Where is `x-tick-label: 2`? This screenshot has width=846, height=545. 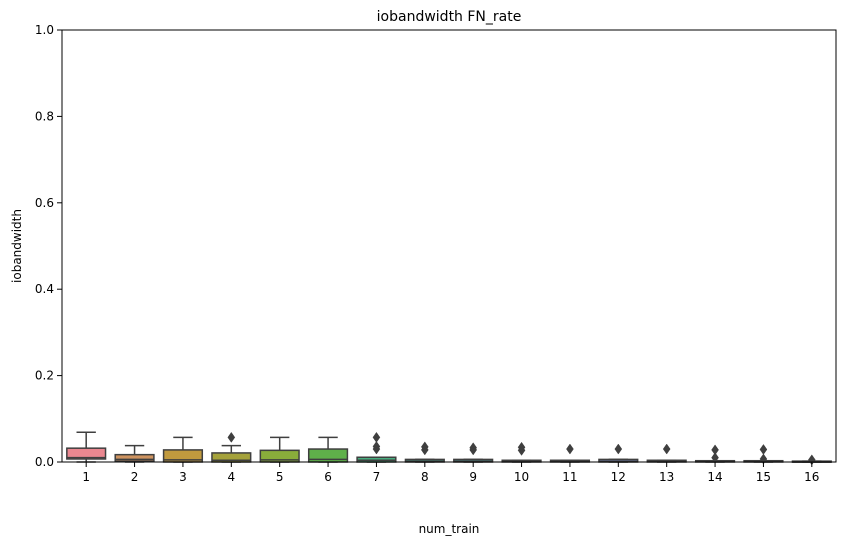 x-tick-label: 2 is located at coordinates (135, 477).